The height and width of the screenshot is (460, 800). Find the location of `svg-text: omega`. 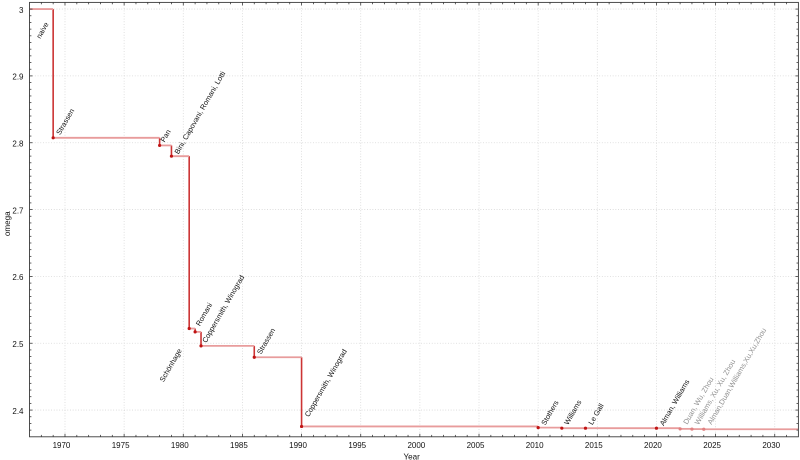

svg-text: omega is located at coordinates (7, 223).